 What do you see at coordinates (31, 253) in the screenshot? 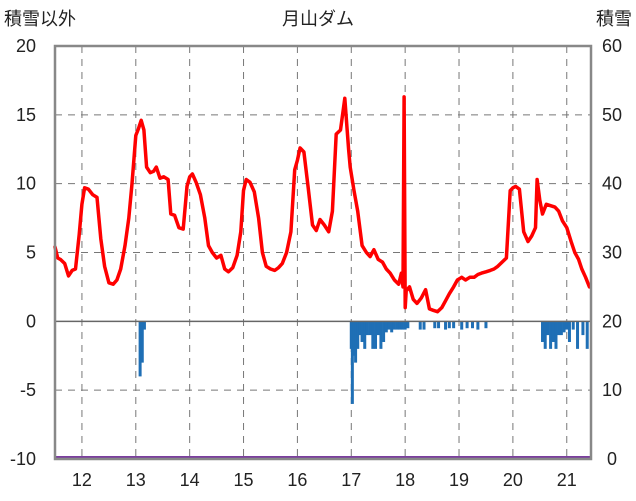
I see `left-tick-label: 5` at bounding box center [31, 253].